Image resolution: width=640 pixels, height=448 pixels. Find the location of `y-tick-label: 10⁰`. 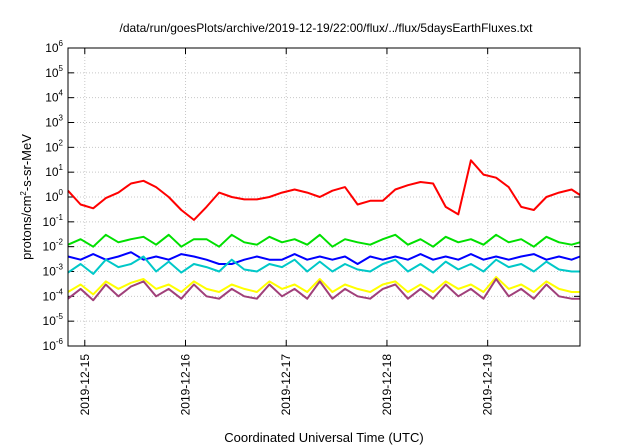

y-tick-label: 10⁰ is located at coordinates (54, 196).